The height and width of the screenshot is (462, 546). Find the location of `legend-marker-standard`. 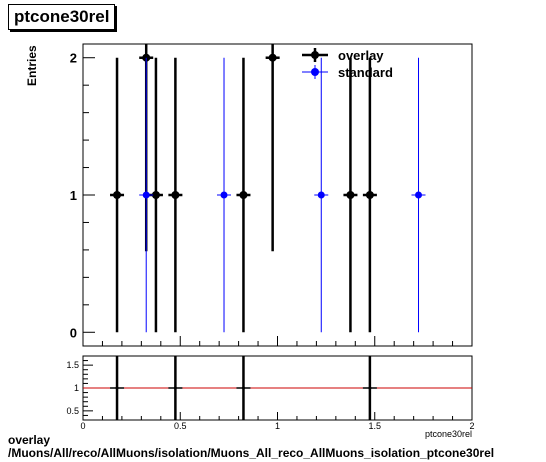

legend-marker-standard is located at coordinates (315, 72).